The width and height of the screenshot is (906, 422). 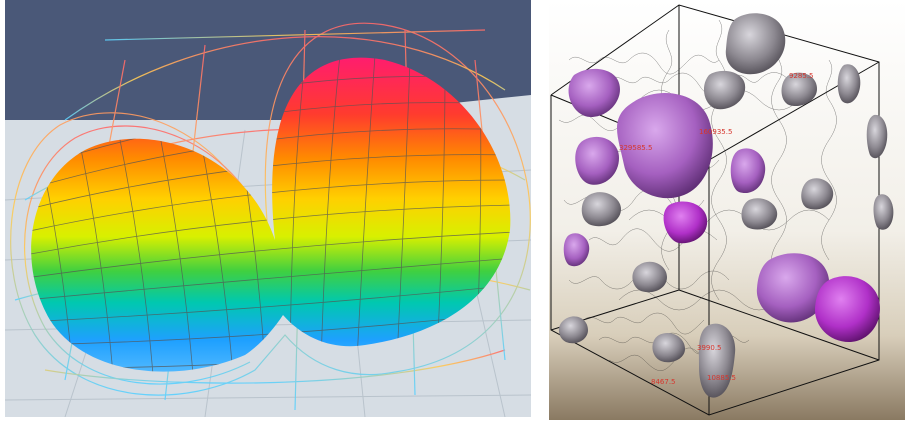 What do you see at coordinates (635, 148) in the screenshot?
I see `label-1: 329585.5` at bounding box center [635, 148].